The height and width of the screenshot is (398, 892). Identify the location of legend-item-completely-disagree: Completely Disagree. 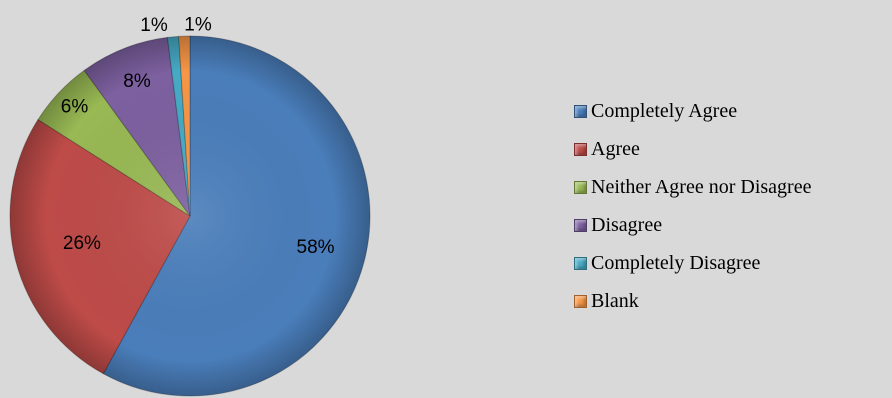
(692, 263).